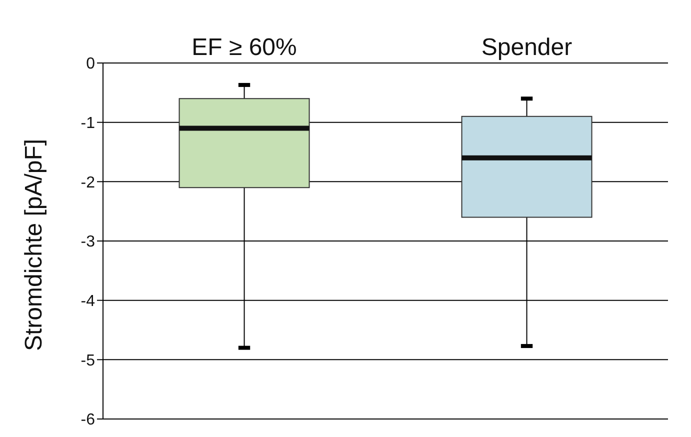 This screenshot has height=437, width=691. I want to click on y-tick-label: -5, so click(88, 361).